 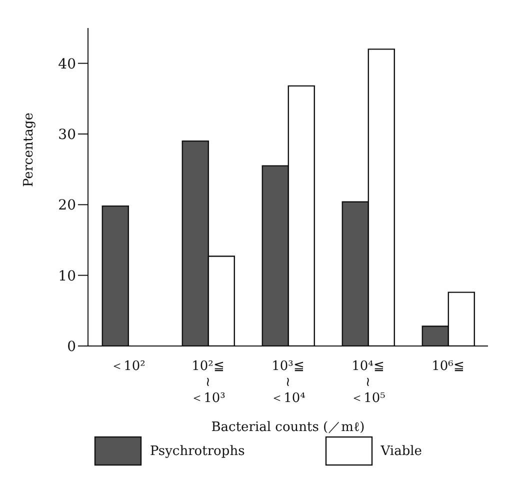 I want to click on x-tick-label: 10³≦ ≀ ＜10⁴, so click(x=288, y=382).